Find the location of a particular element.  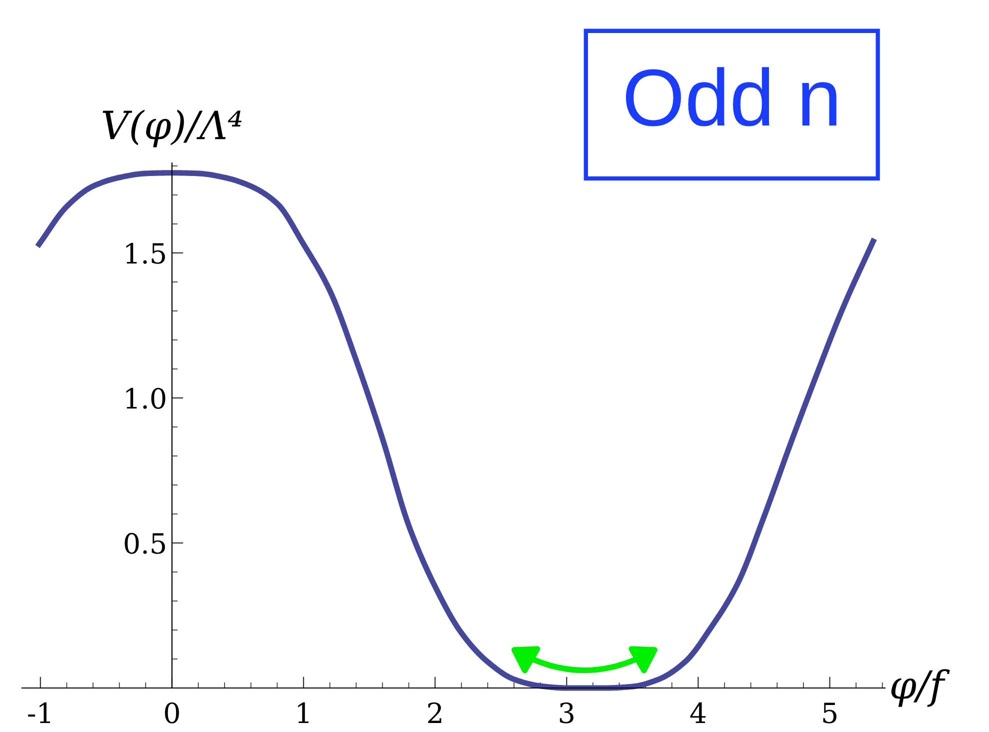

x-tick-label: 3 is located at coordinates (567, 713).